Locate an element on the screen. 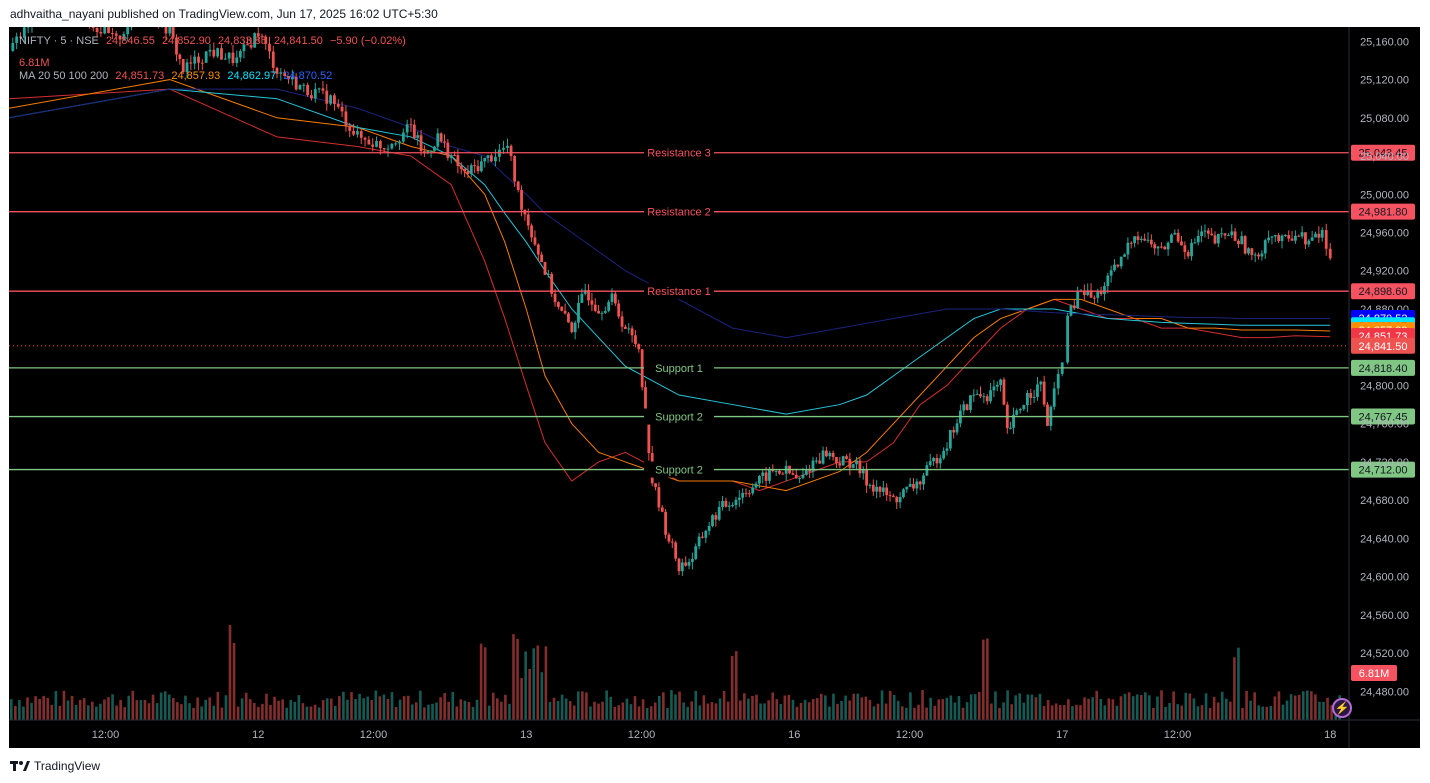 The width and height of the screenshot is (1430, 783). legend-ma20: 24,851.73 is located at coordinates (140, 76).